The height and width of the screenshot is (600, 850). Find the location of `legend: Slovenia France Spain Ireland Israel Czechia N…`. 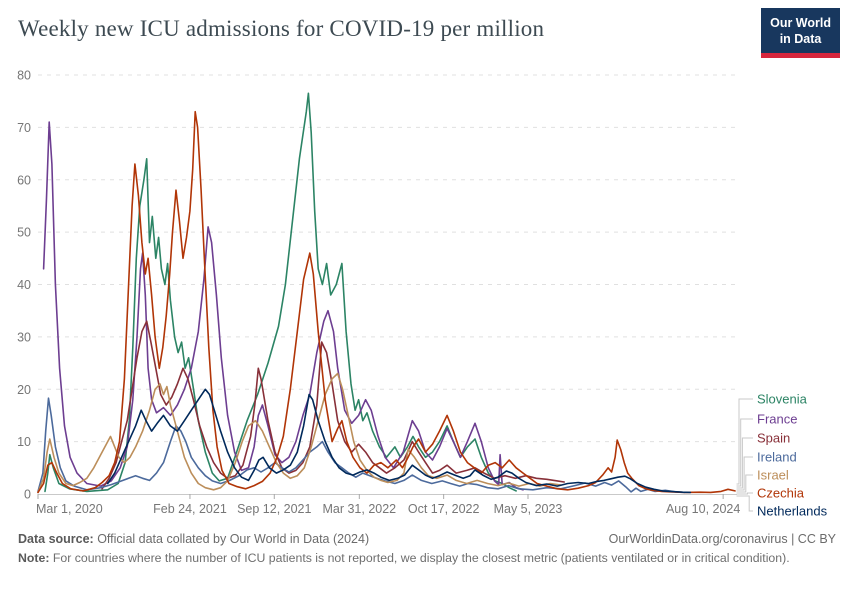

legend: Slovenia France Spain Ireland Israel Czechia N… is located at coordinates (792, 455).